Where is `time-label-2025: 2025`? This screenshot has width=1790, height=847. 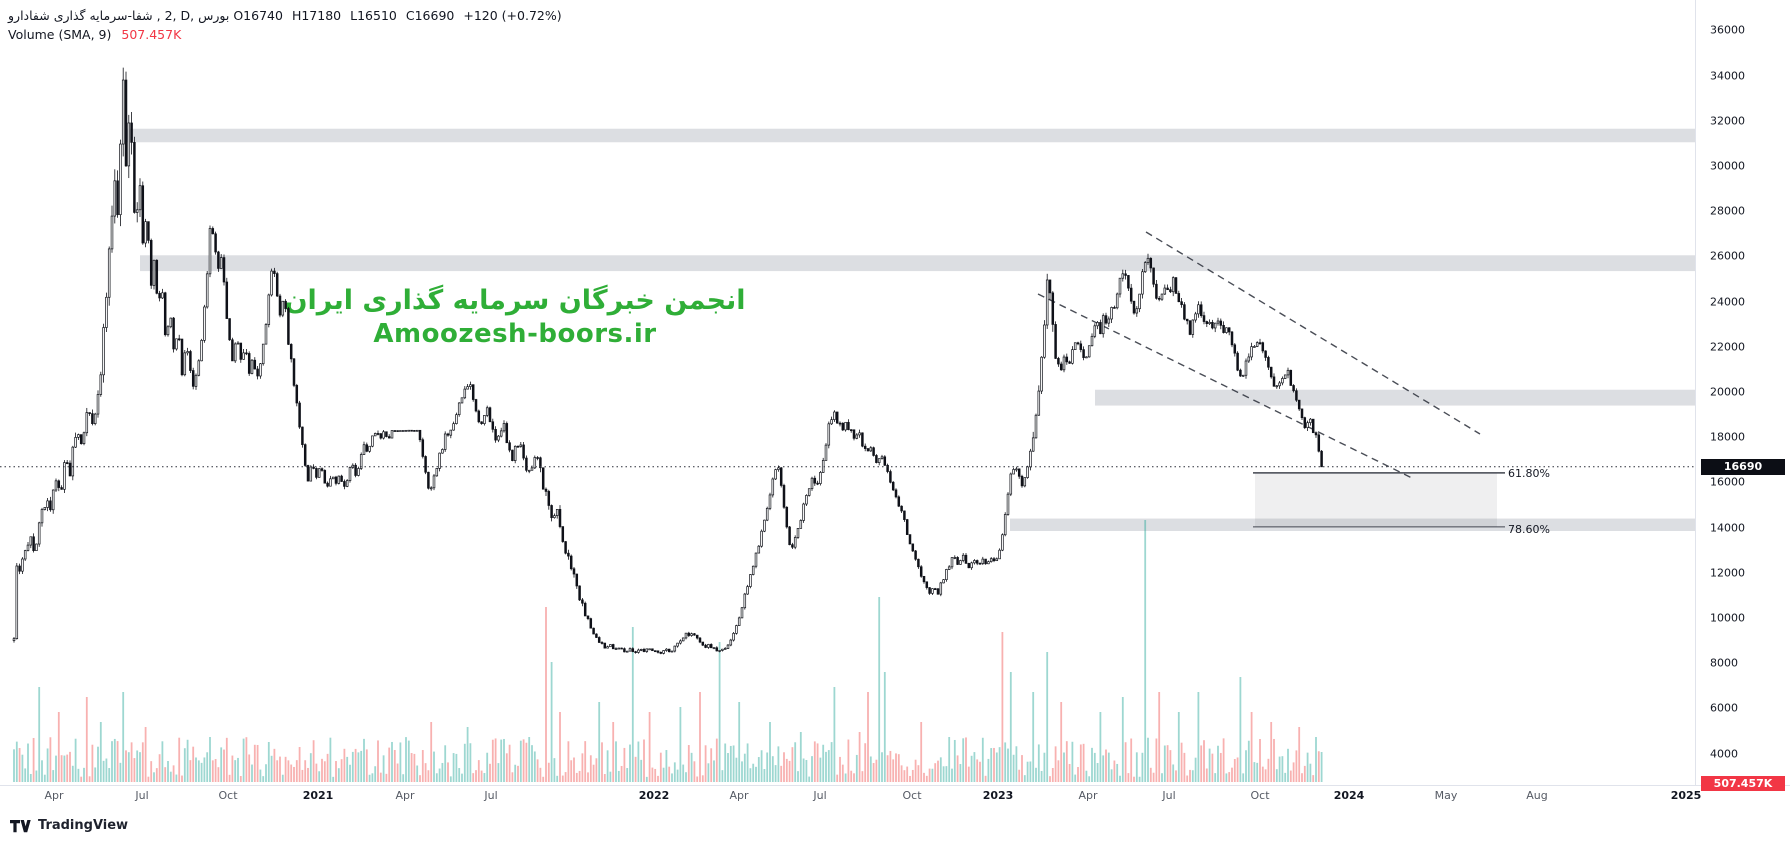
time-label-2025: 2025 is located at coordinates (1686, 795).